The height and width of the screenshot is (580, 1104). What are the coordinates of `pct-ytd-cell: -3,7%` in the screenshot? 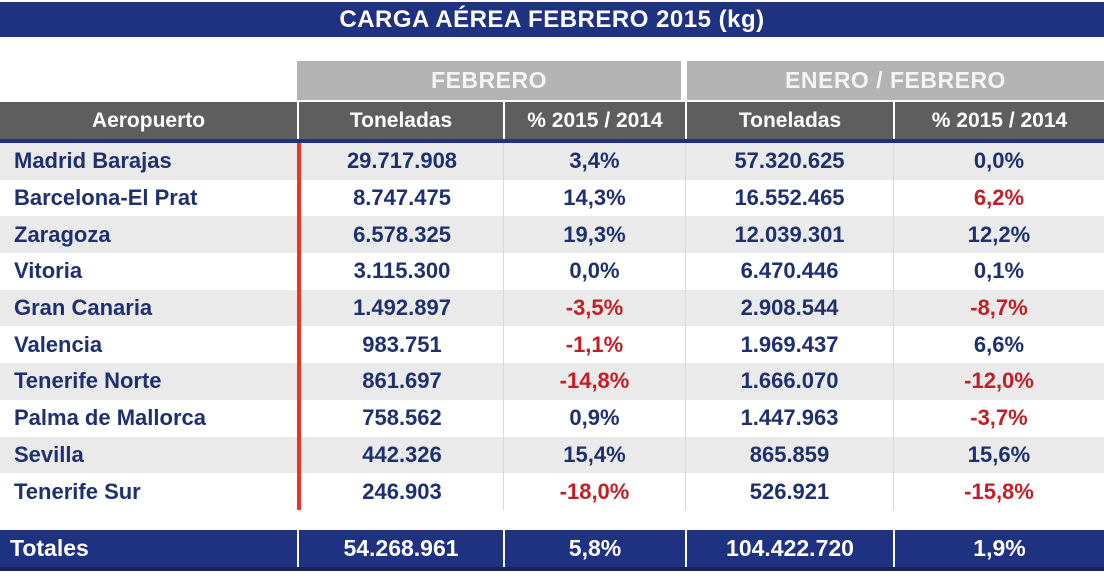 It's located at (998, 418).